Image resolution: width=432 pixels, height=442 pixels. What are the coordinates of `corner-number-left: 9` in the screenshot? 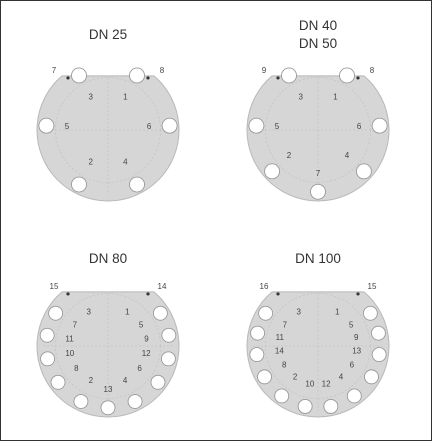 It's located at (264, 70).